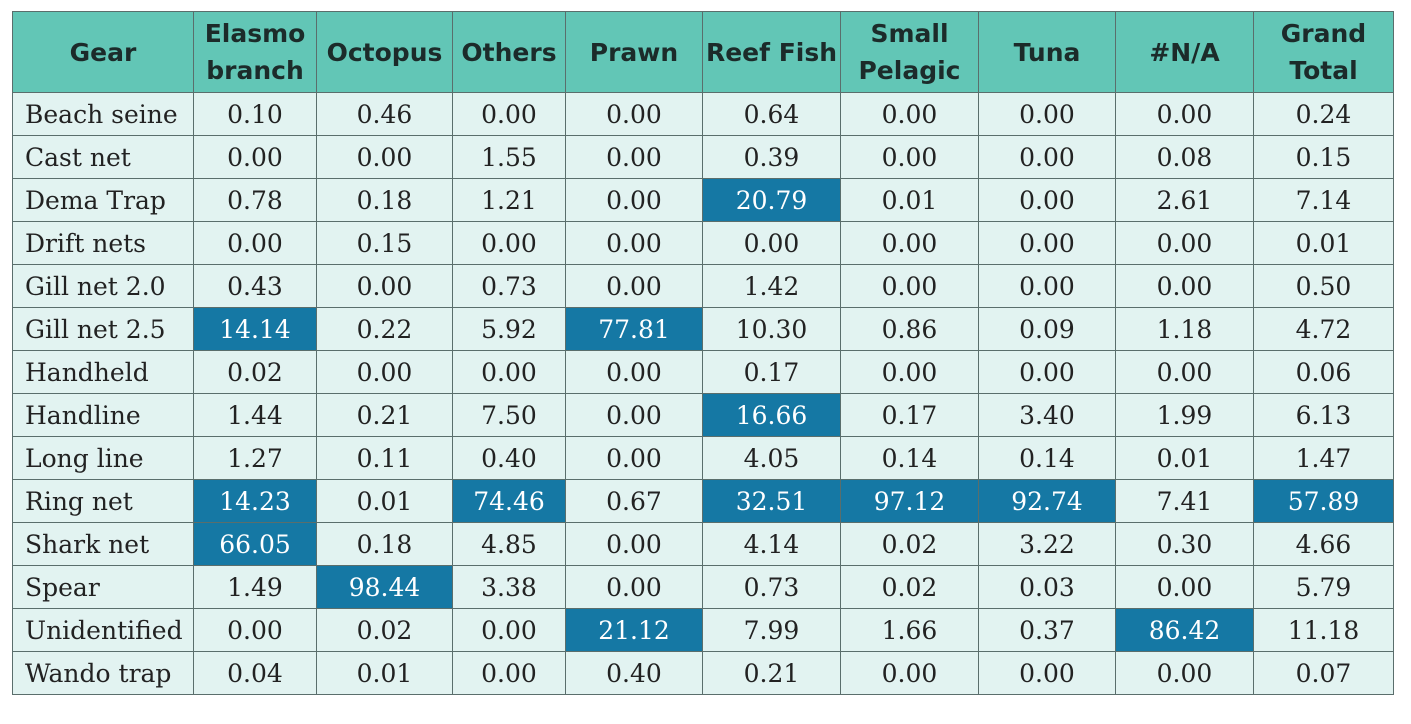  I want to click on gear-name-cell: Handheld, so click(103, 372).